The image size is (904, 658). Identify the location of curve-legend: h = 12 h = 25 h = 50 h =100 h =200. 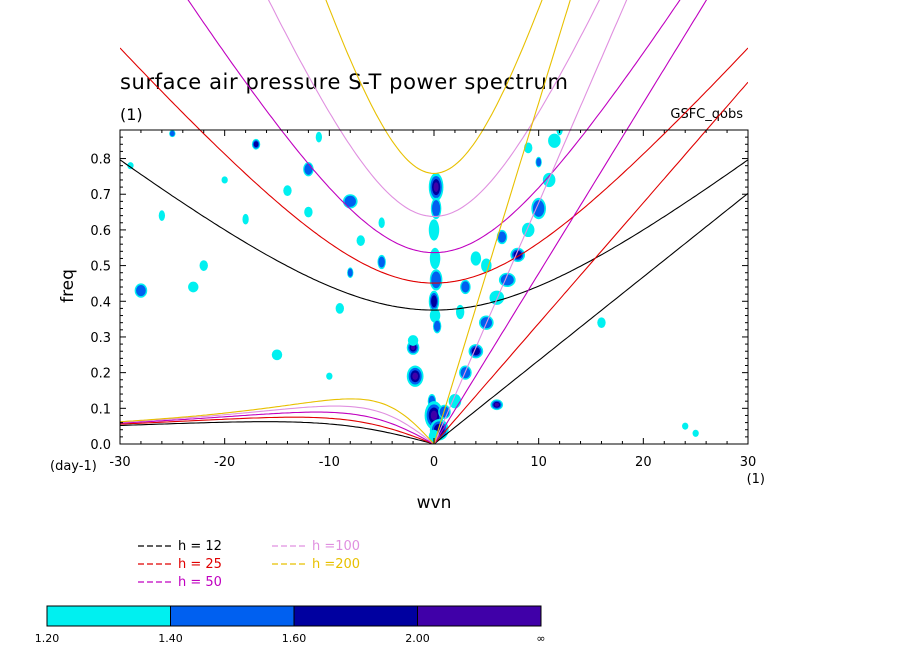
(249, 564).